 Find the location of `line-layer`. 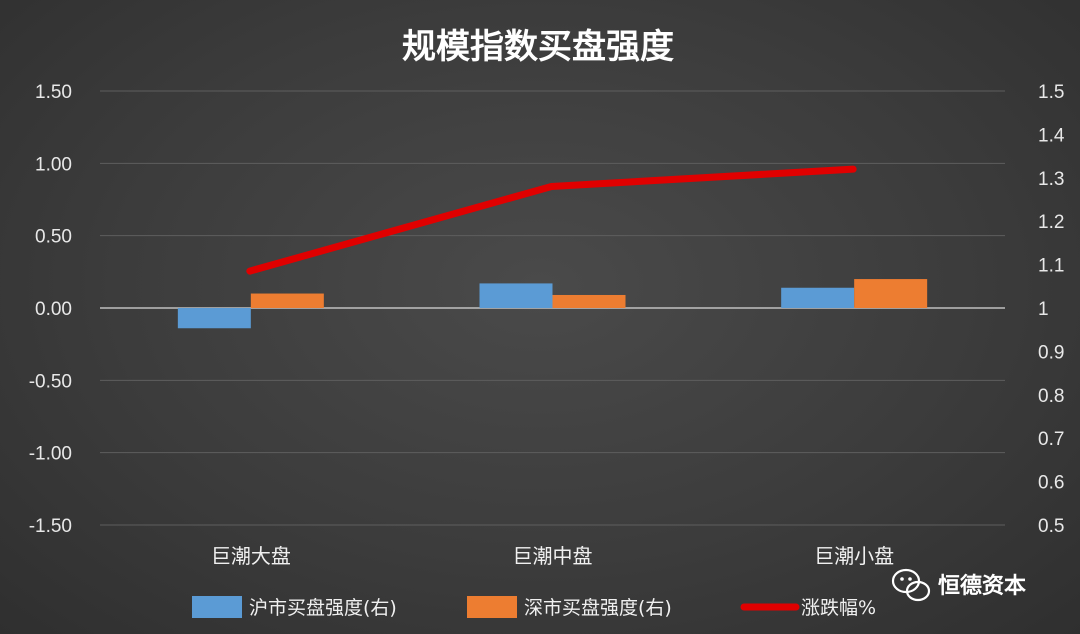

line-layer is located at coordinates (551, 220).